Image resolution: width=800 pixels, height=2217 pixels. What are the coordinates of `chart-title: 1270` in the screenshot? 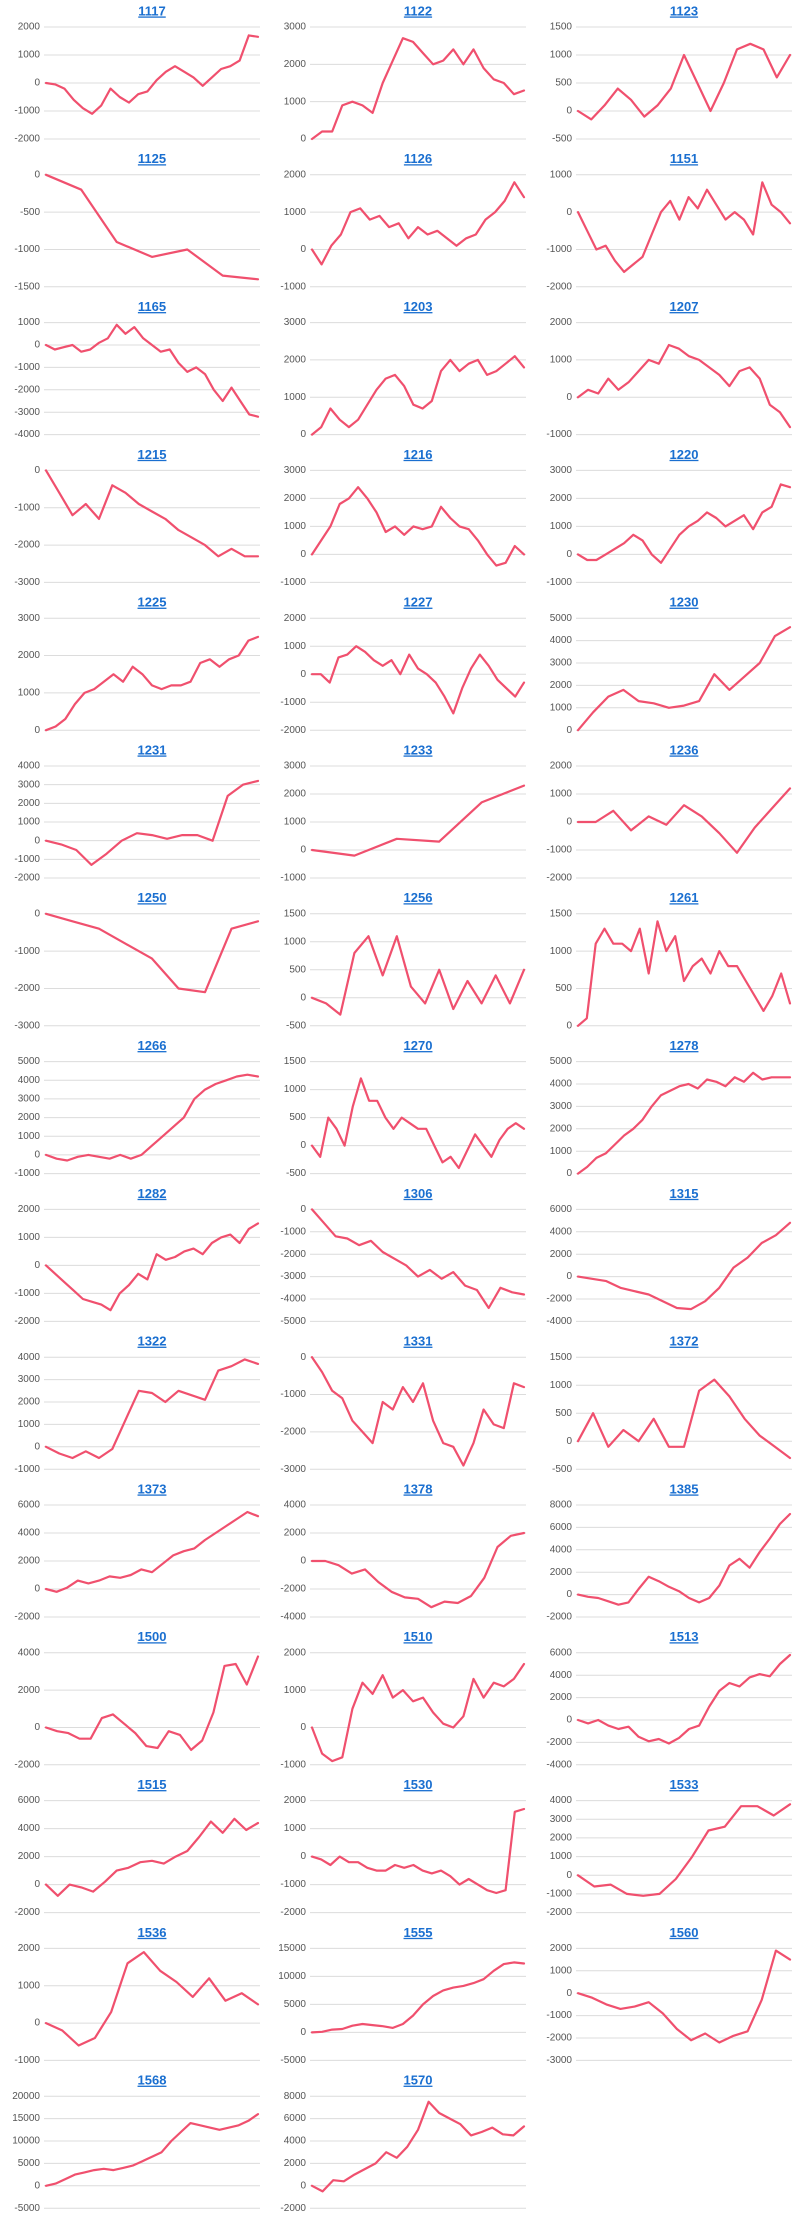 It's located at (418, 1045).